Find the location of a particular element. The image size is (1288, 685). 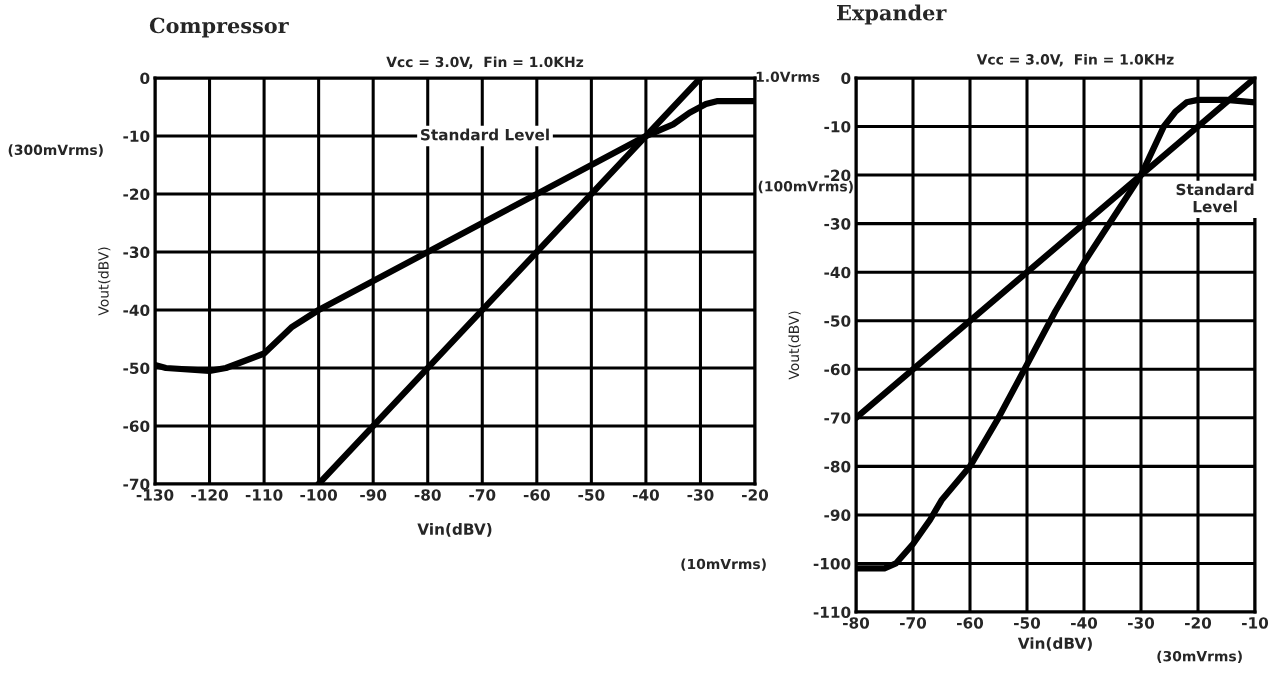

text: (100mVrms) is located at coordinates (805, 187).